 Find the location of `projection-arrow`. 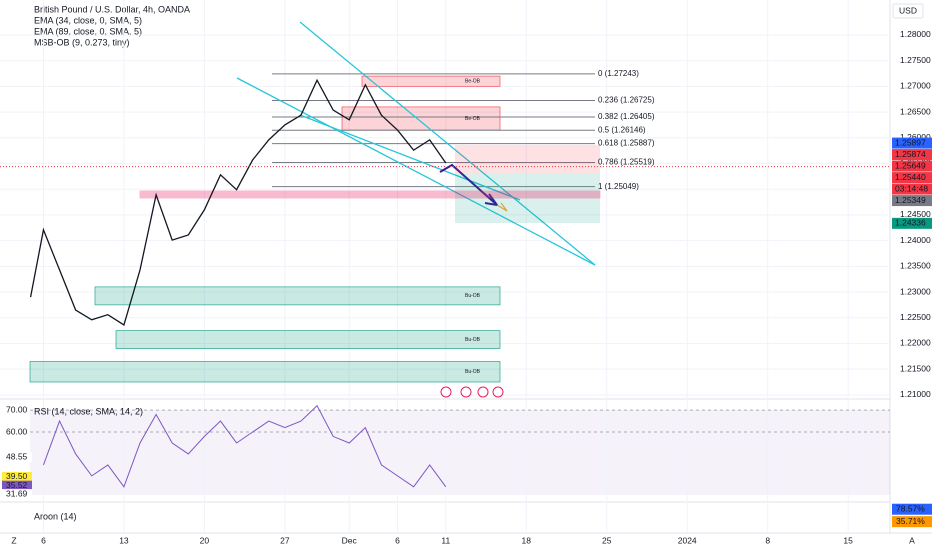

projection-arrow is located at coordinates (468, 184).